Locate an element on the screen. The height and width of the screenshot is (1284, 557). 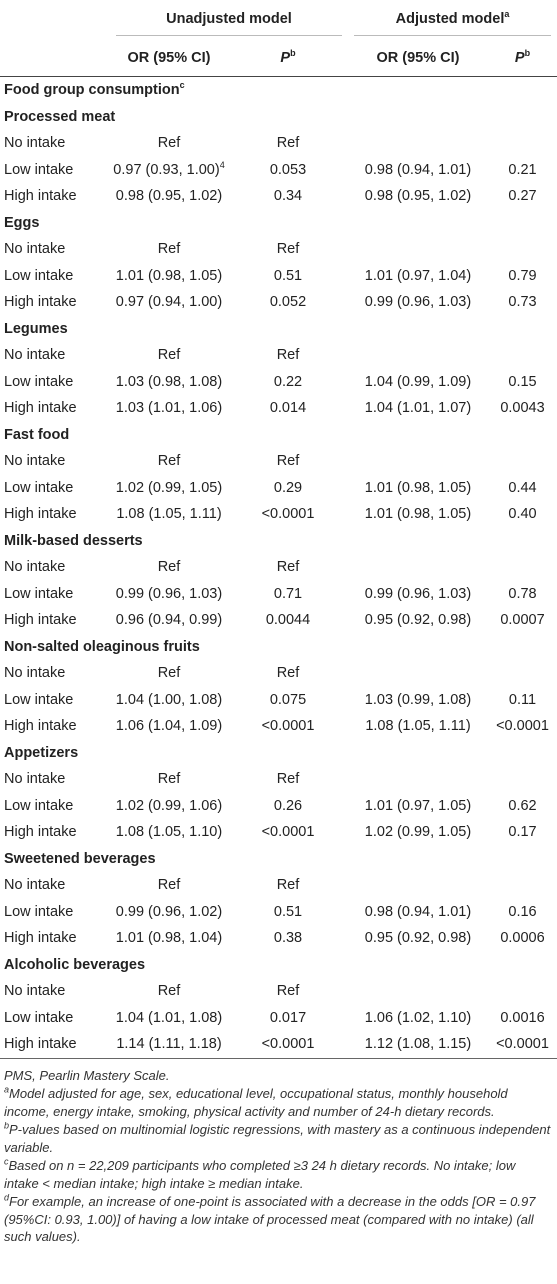
data-cell: 0.052 is located at coordinates (288, 302).